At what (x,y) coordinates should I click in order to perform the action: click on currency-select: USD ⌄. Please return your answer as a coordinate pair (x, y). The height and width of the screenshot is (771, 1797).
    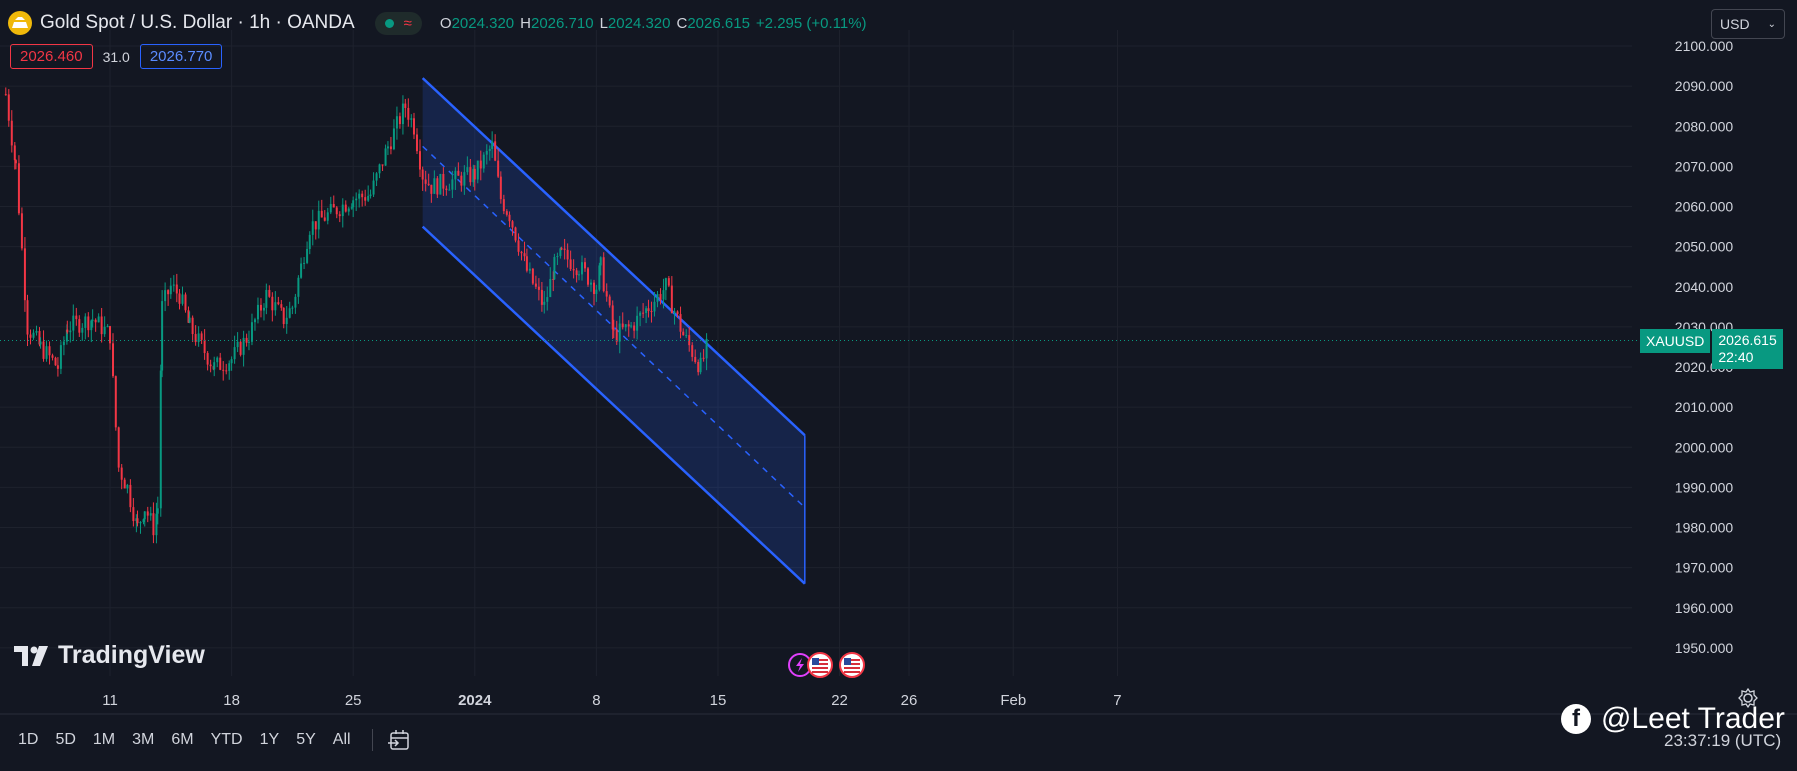
    Looking at the image, I should click on (1748, 24).